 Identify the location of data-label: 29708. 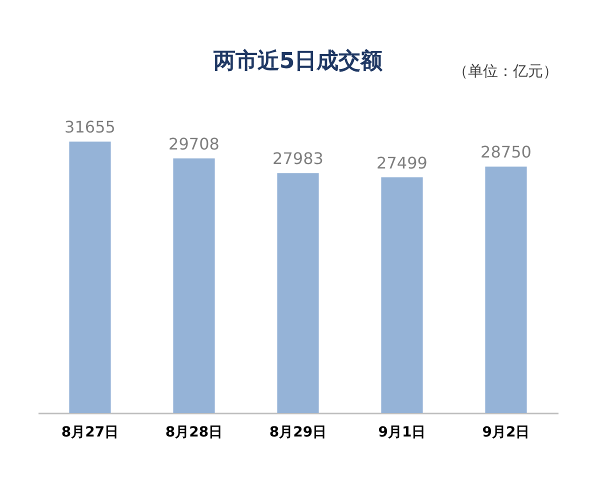
(194, 144).